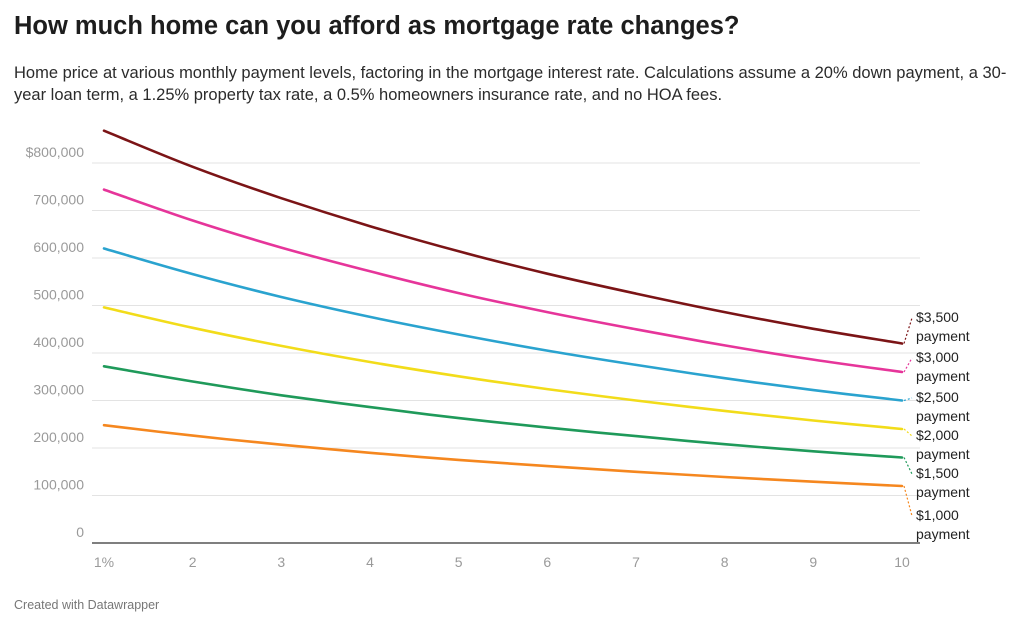  I want to click on y-tick-label: 100,000, so click(58, 485).